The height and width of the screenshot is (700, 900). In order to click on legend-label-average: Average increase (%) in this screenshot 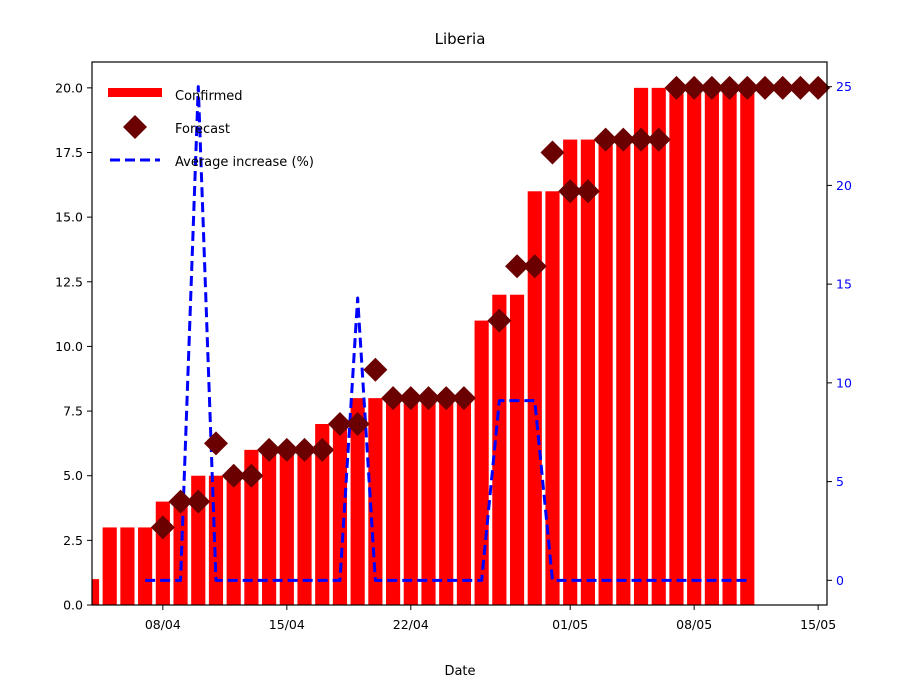, I will do `click(244, 162)`.